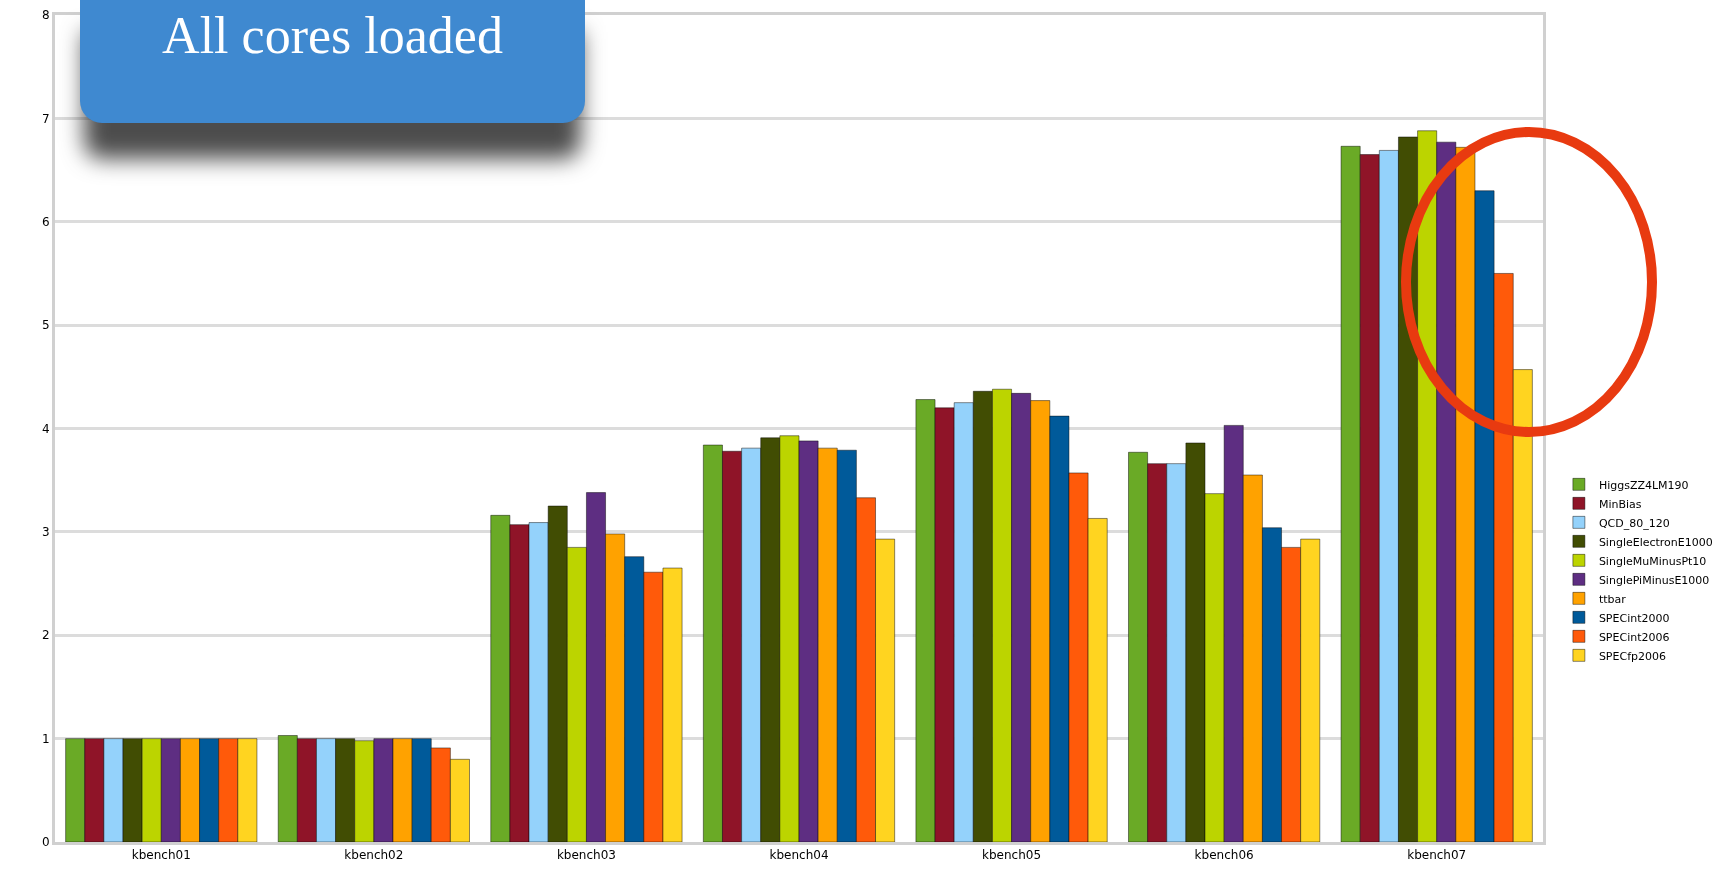 The height and width of the screenshot is (890, 1729). What do you see at coordinates (374, 855) in the screenshot?
I see `x-tick-label: kbench02` at bounding box center [374, 855].